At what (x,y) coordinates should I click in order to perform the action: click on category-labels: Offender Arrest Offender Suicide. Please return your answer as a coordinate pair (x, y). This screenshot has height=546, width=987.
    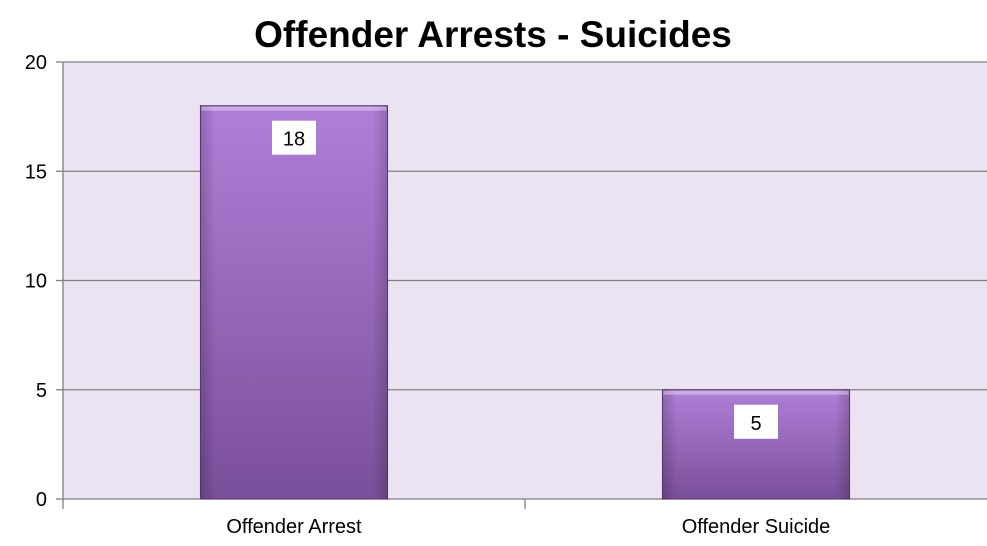
    Looking at the image, I should click on (528, 527).